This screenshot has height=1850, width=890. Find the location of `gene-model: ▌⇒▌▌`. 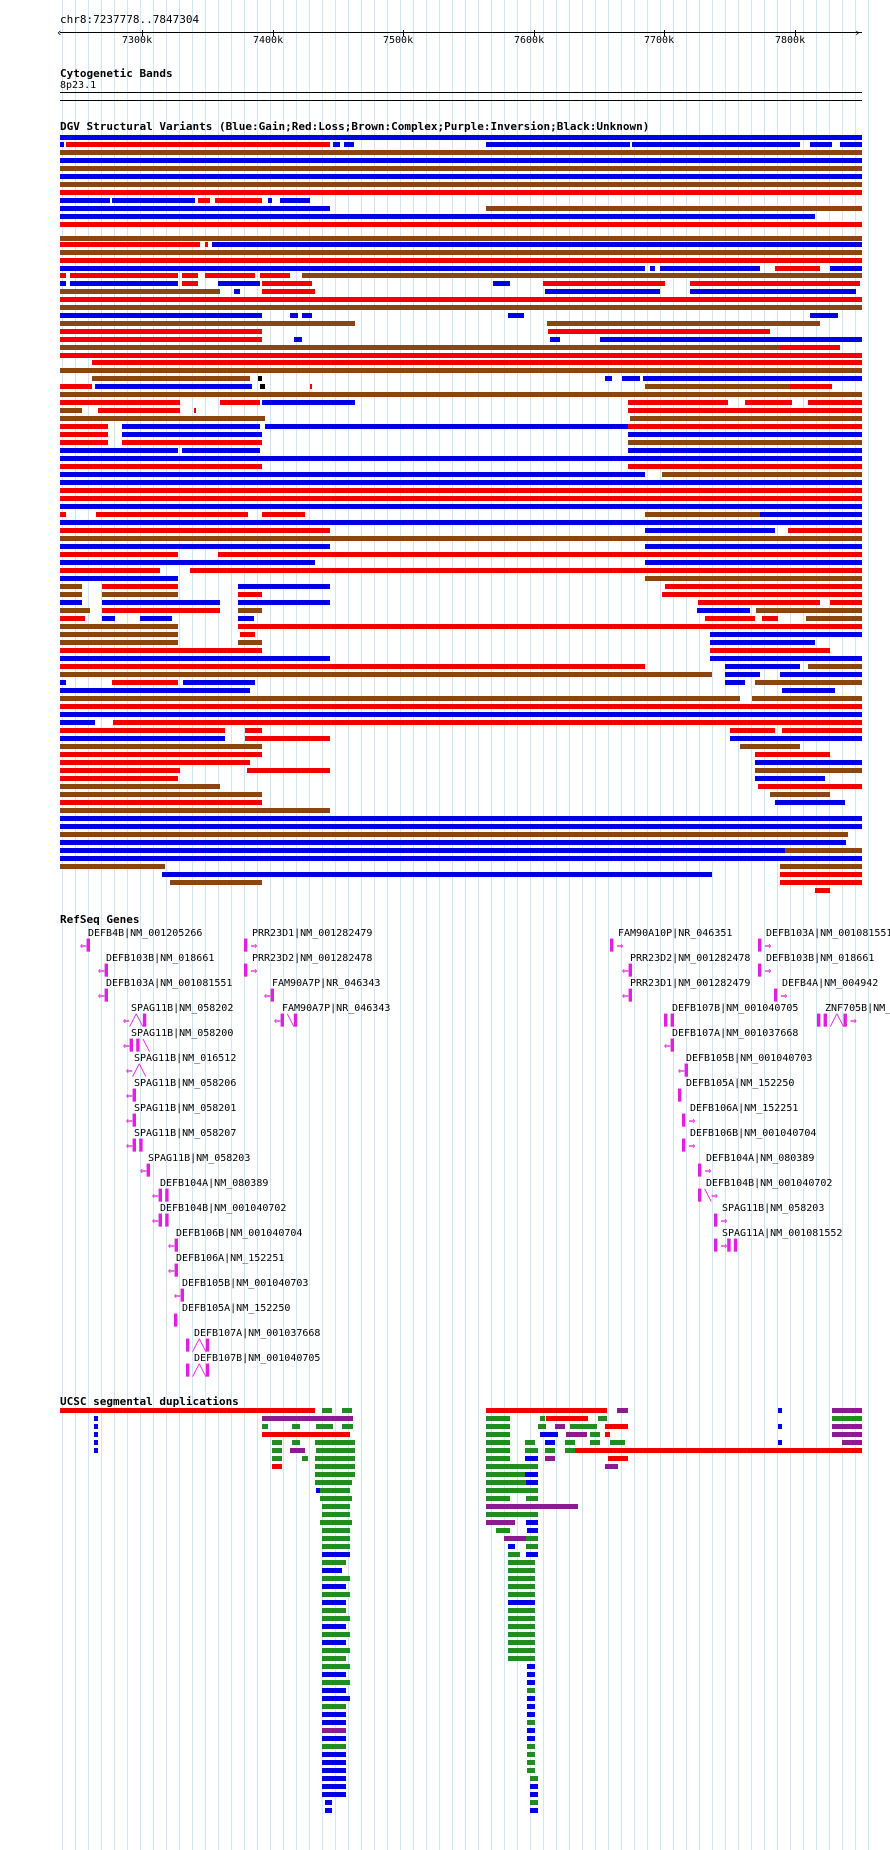

gene-model: ▌⇒▌▌ is located at coordinates (727, 1245).